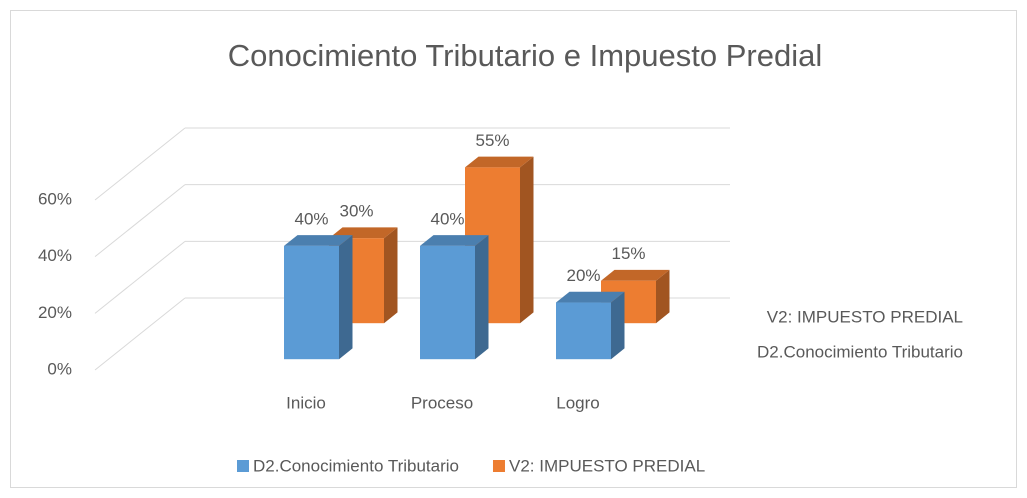 This screenshot has height=498, width=1027. What do you see at coordinates (356, 465) in the screenshot?
I see `legend-label: D2.Conocimiento Tributario` at bounding box center [356, 465].